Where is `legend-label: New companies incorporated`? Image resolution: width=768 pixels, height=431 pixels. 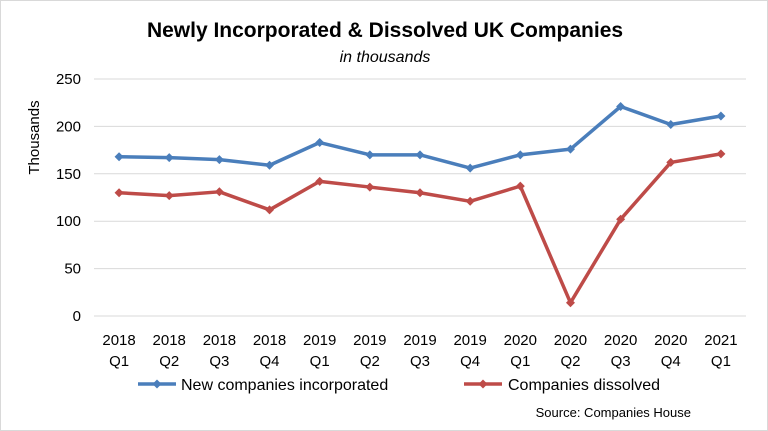
legend-label: New companies incorporated is located at coordinates (284, 385).